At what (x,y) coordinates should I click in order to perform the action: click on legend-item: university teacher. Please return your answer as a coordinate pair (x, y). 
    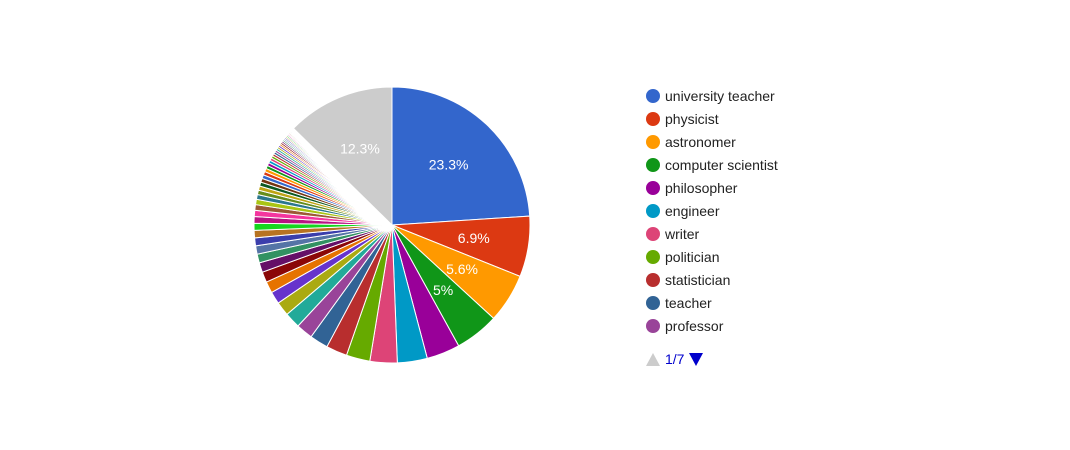
    Looking at the image, I should click on (712, 95).